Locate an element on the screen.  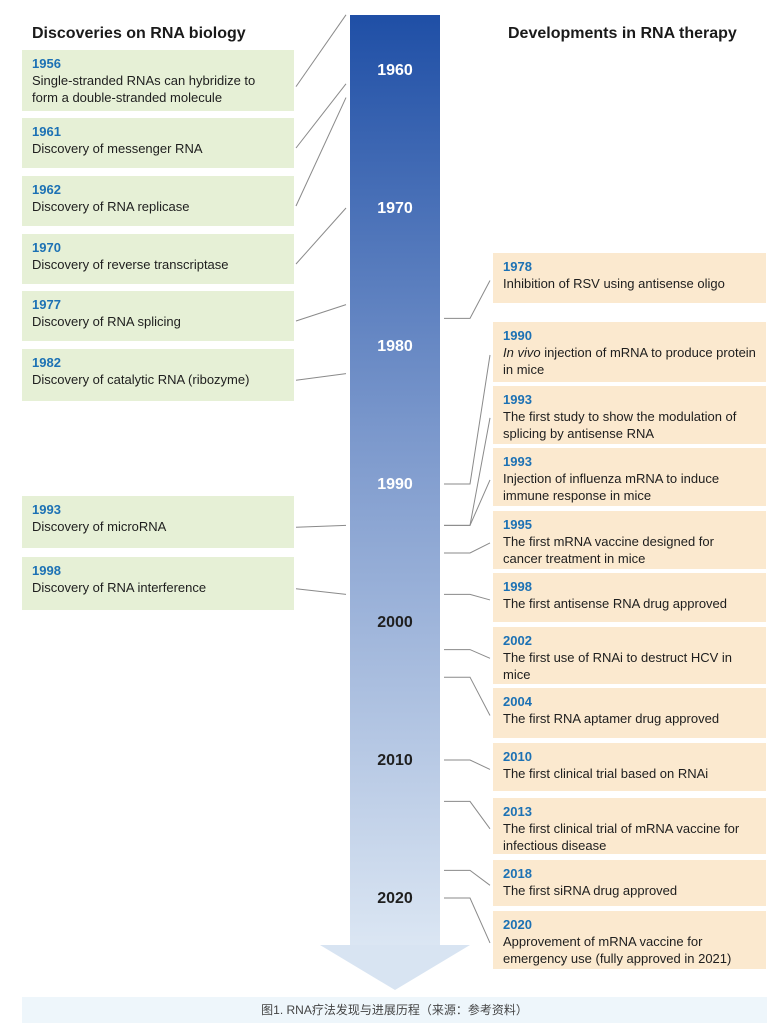
timeline-arrow-head is located at coordinates (395, 967).